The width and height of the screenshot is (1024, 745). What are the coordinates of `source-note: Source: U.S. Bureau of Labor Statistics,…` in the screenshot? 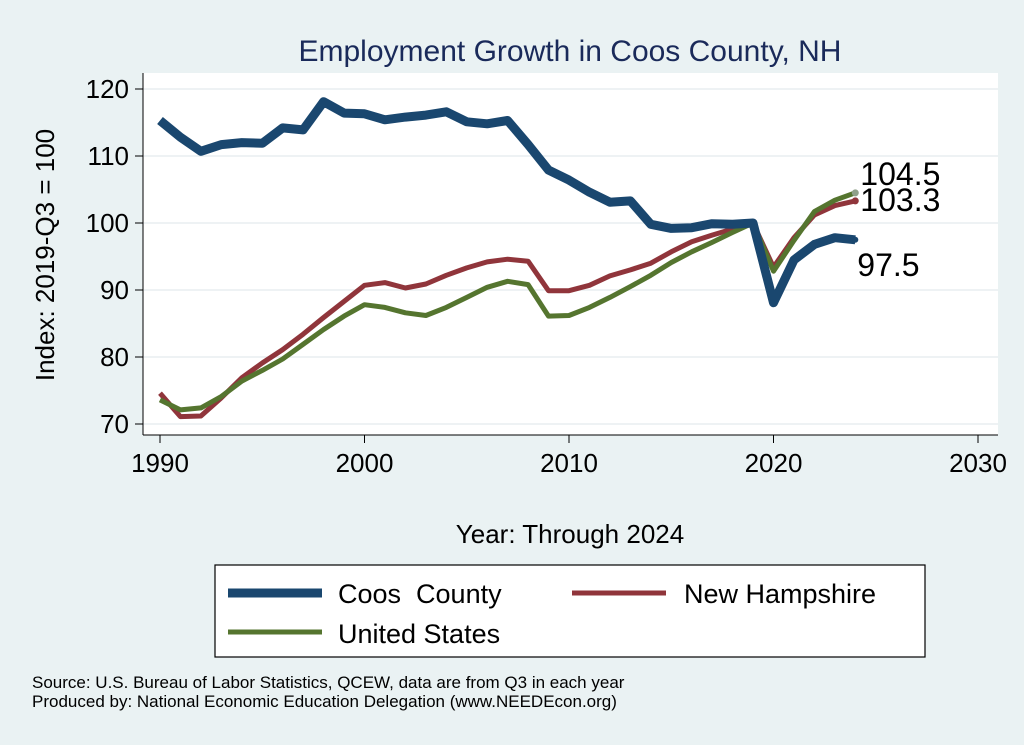 It's located at (328, 682).